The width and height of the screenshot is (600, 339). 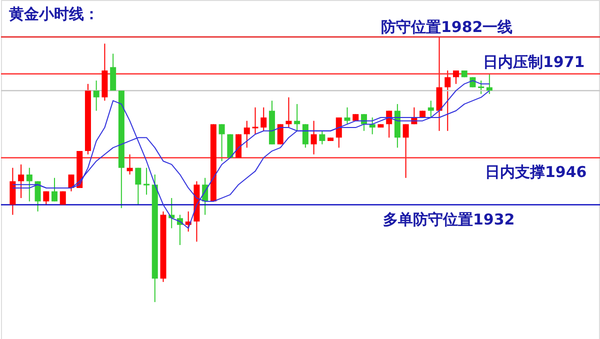 I want to click on ref-line-label: 防守位置1982一线, so click(x=447, y=27).